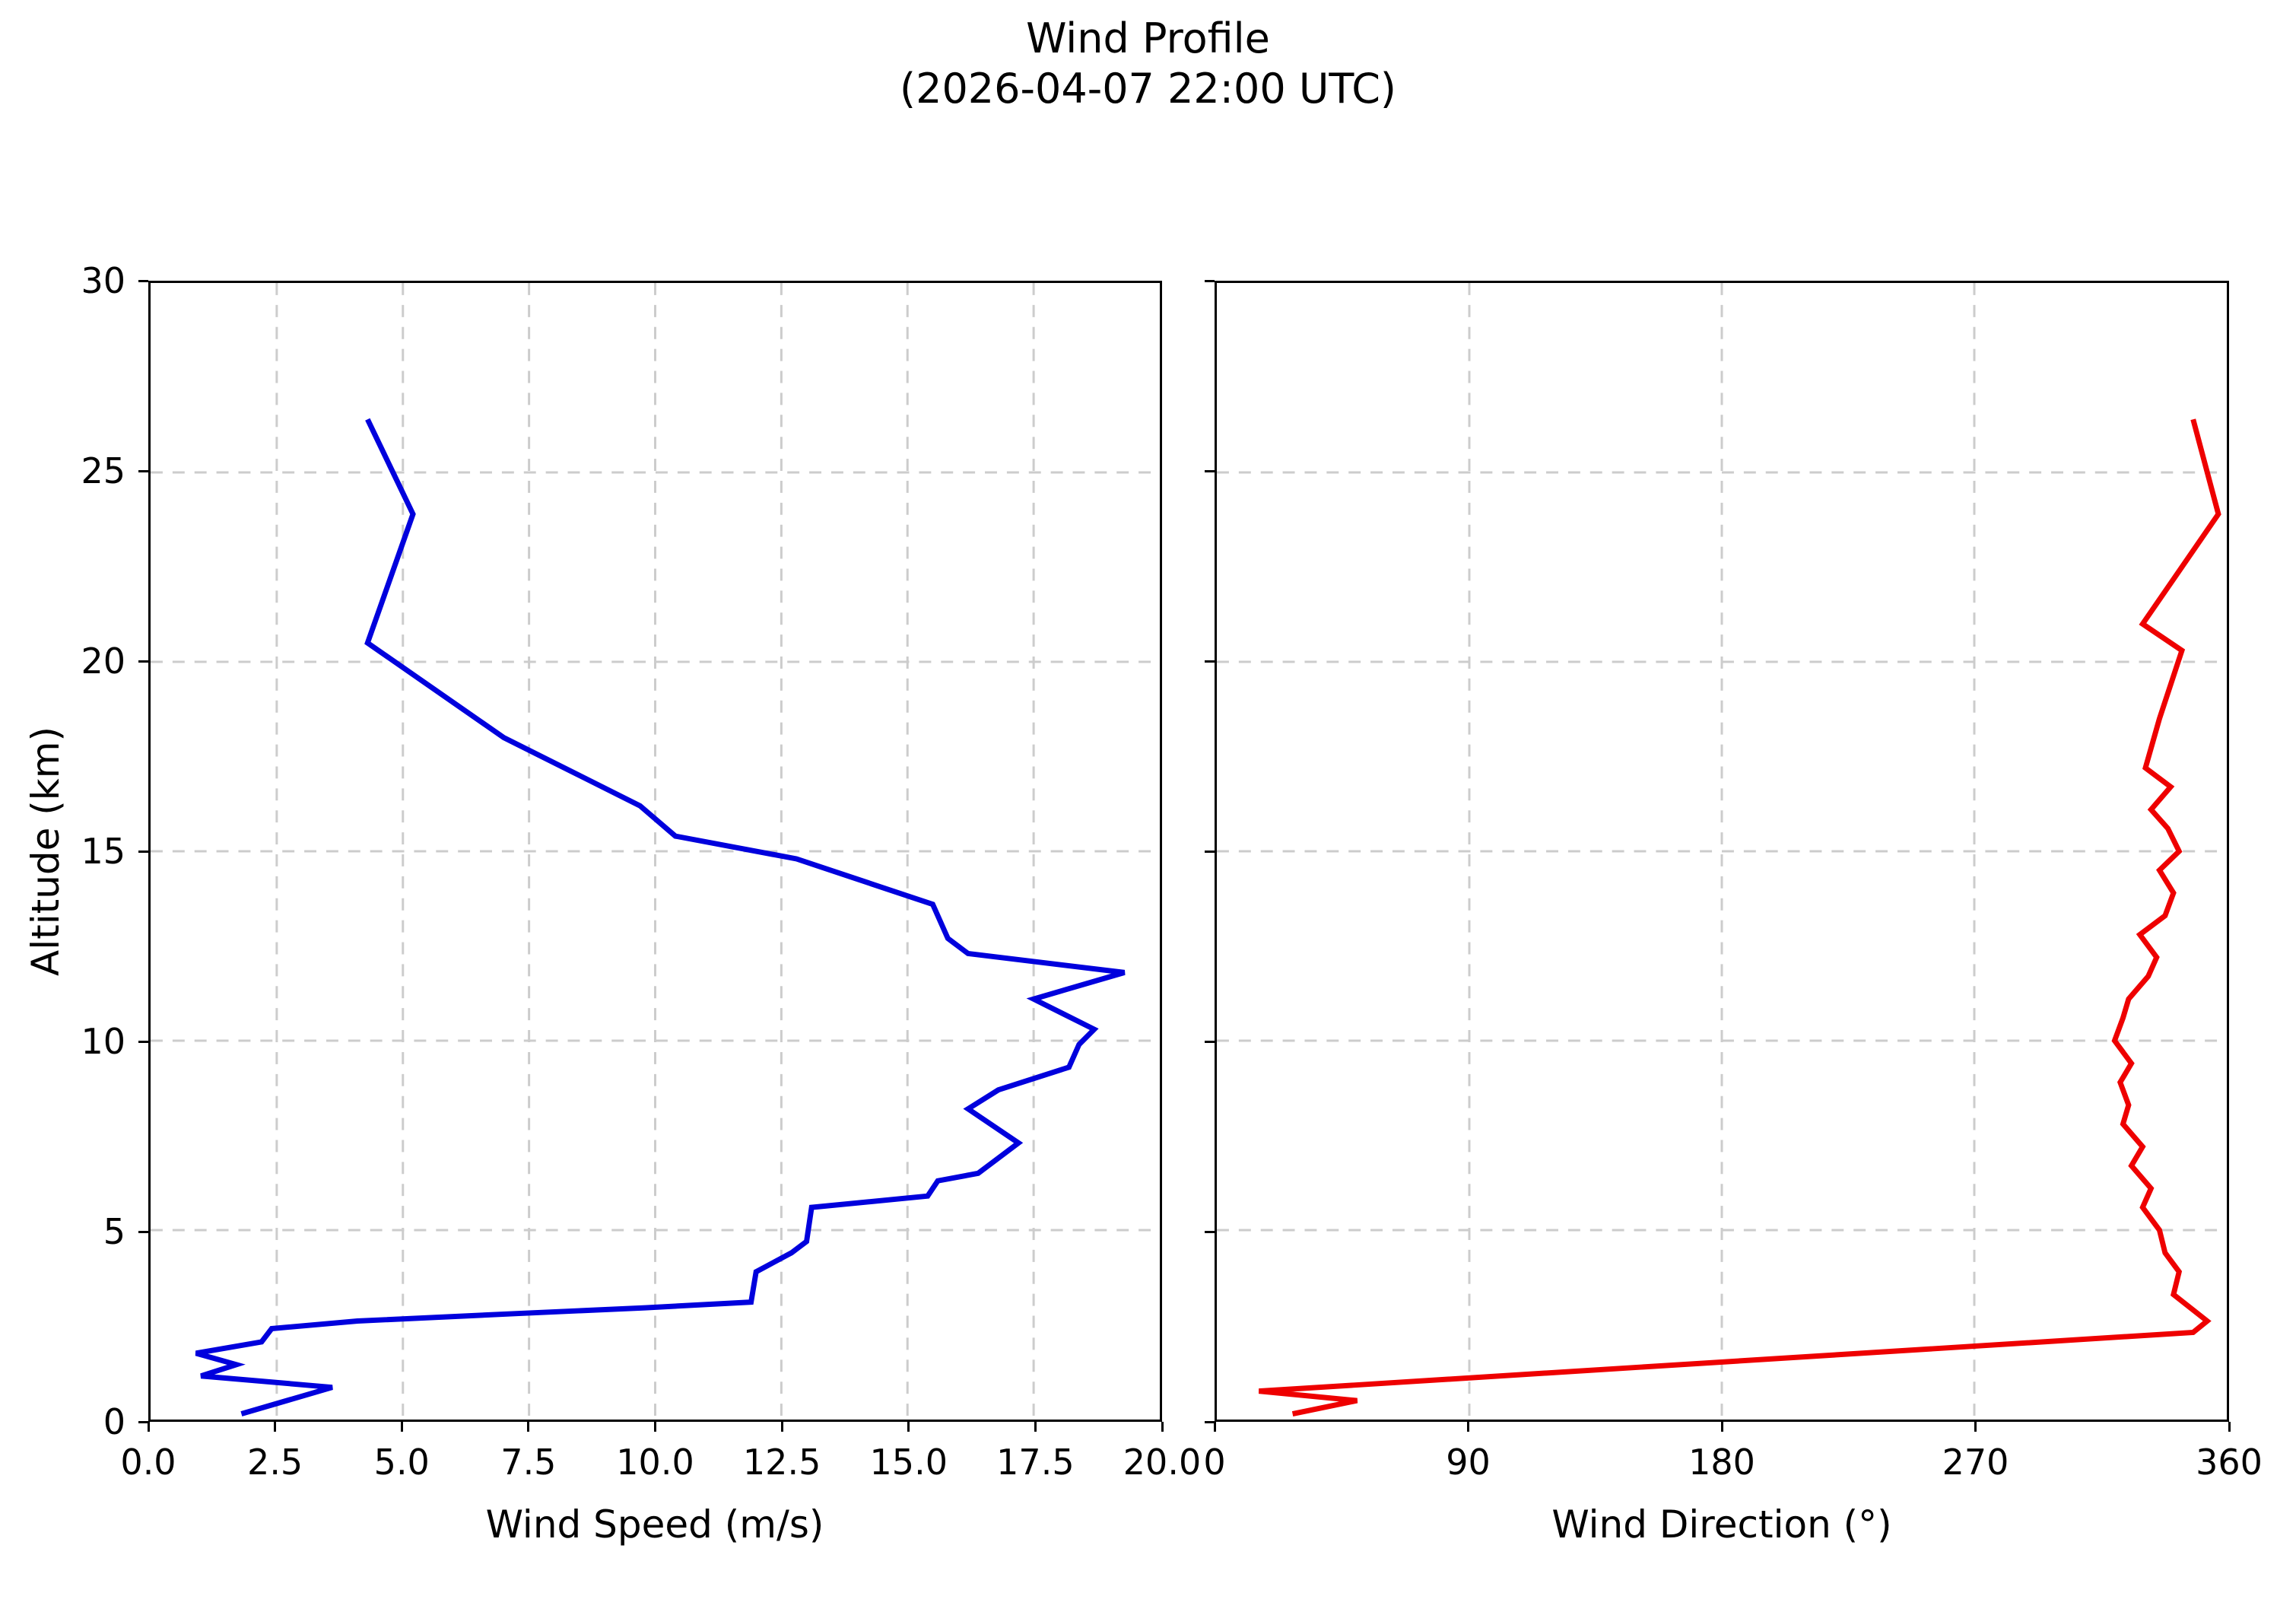 This screenshot has width=2296, height=1612. What do you see at coordinates (103, 471) in the screenshot?
I see `y-tick-label: 25` at bounding box center [103, 471].